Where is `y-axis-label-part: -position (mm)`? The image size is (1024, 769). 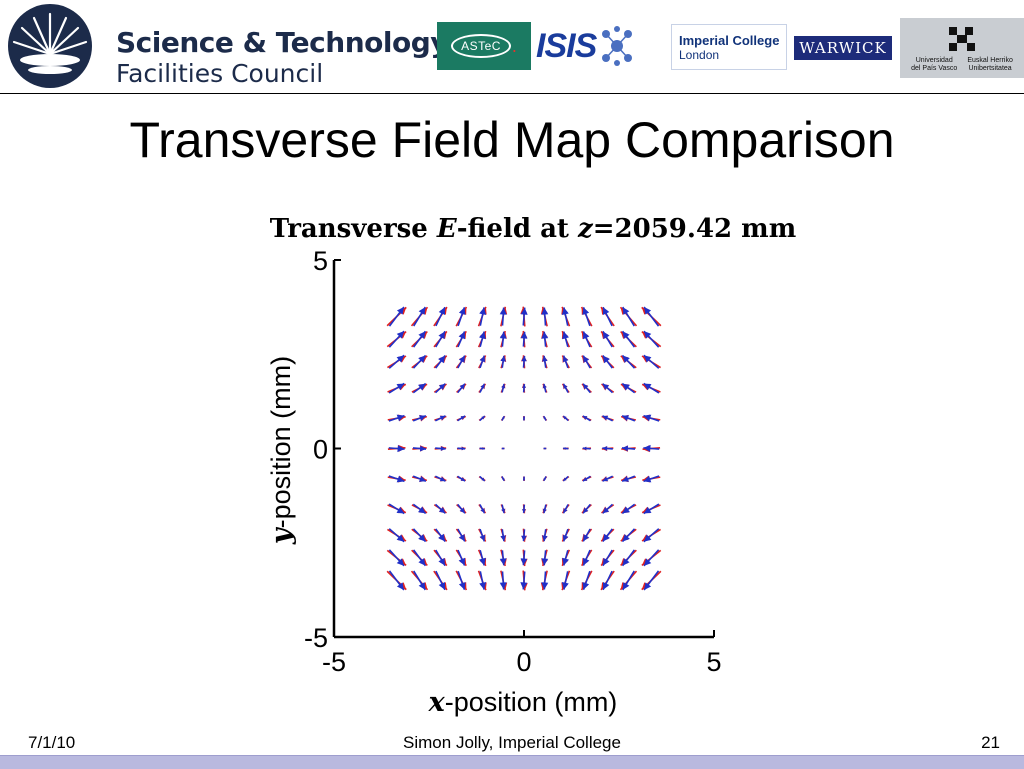
y-axis-label-part: -position (mm) is located at coordinates (281, 442).